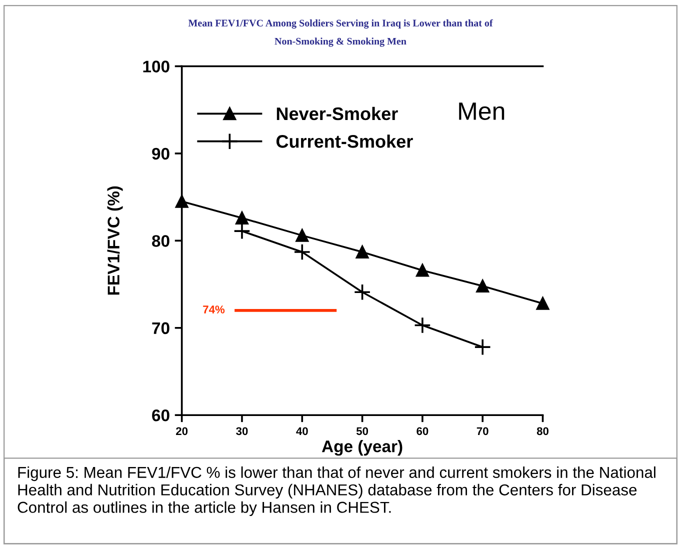 The width and height of the screenshot is (681, 552). I want to click on y-tick-label: 60, so click(161, 416).